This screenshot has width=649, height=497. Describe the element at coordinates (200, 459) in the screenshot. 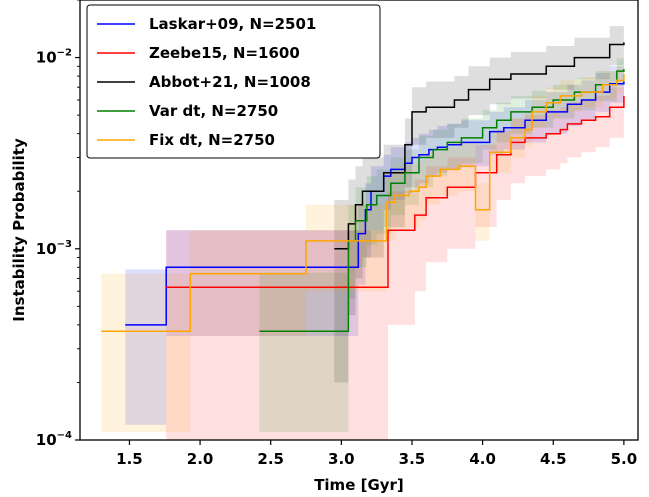

I see `x-tick-label: 2.0` at that location.